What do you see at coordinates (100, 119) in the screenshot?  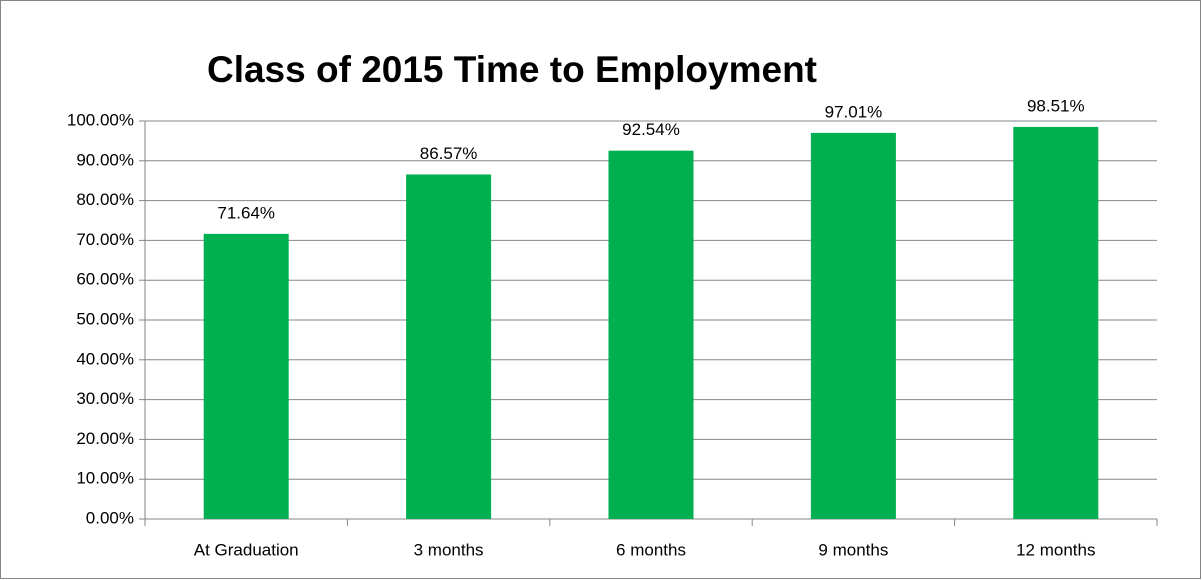 I see `y-tick-label: 100.00%` at bounding box center [100, 119].